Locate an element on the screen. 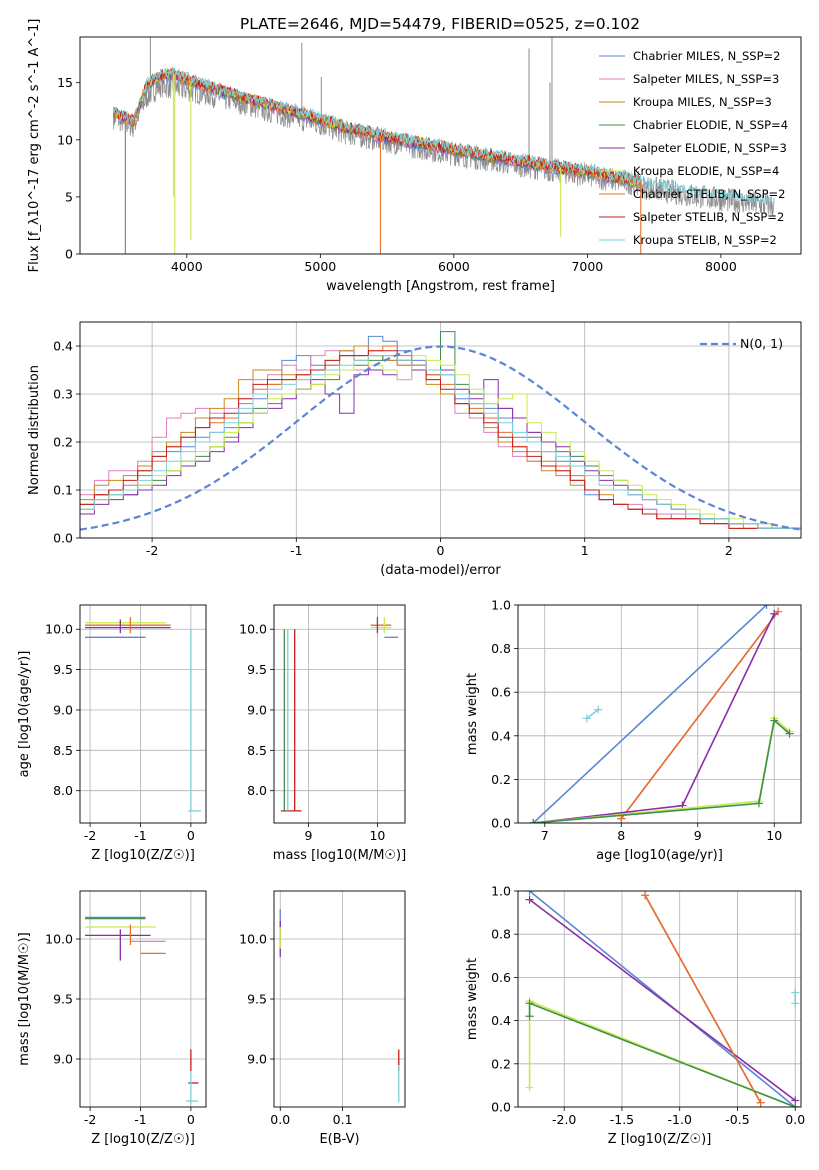  y-tick-label: 5 is located at coordinates (69, 196).